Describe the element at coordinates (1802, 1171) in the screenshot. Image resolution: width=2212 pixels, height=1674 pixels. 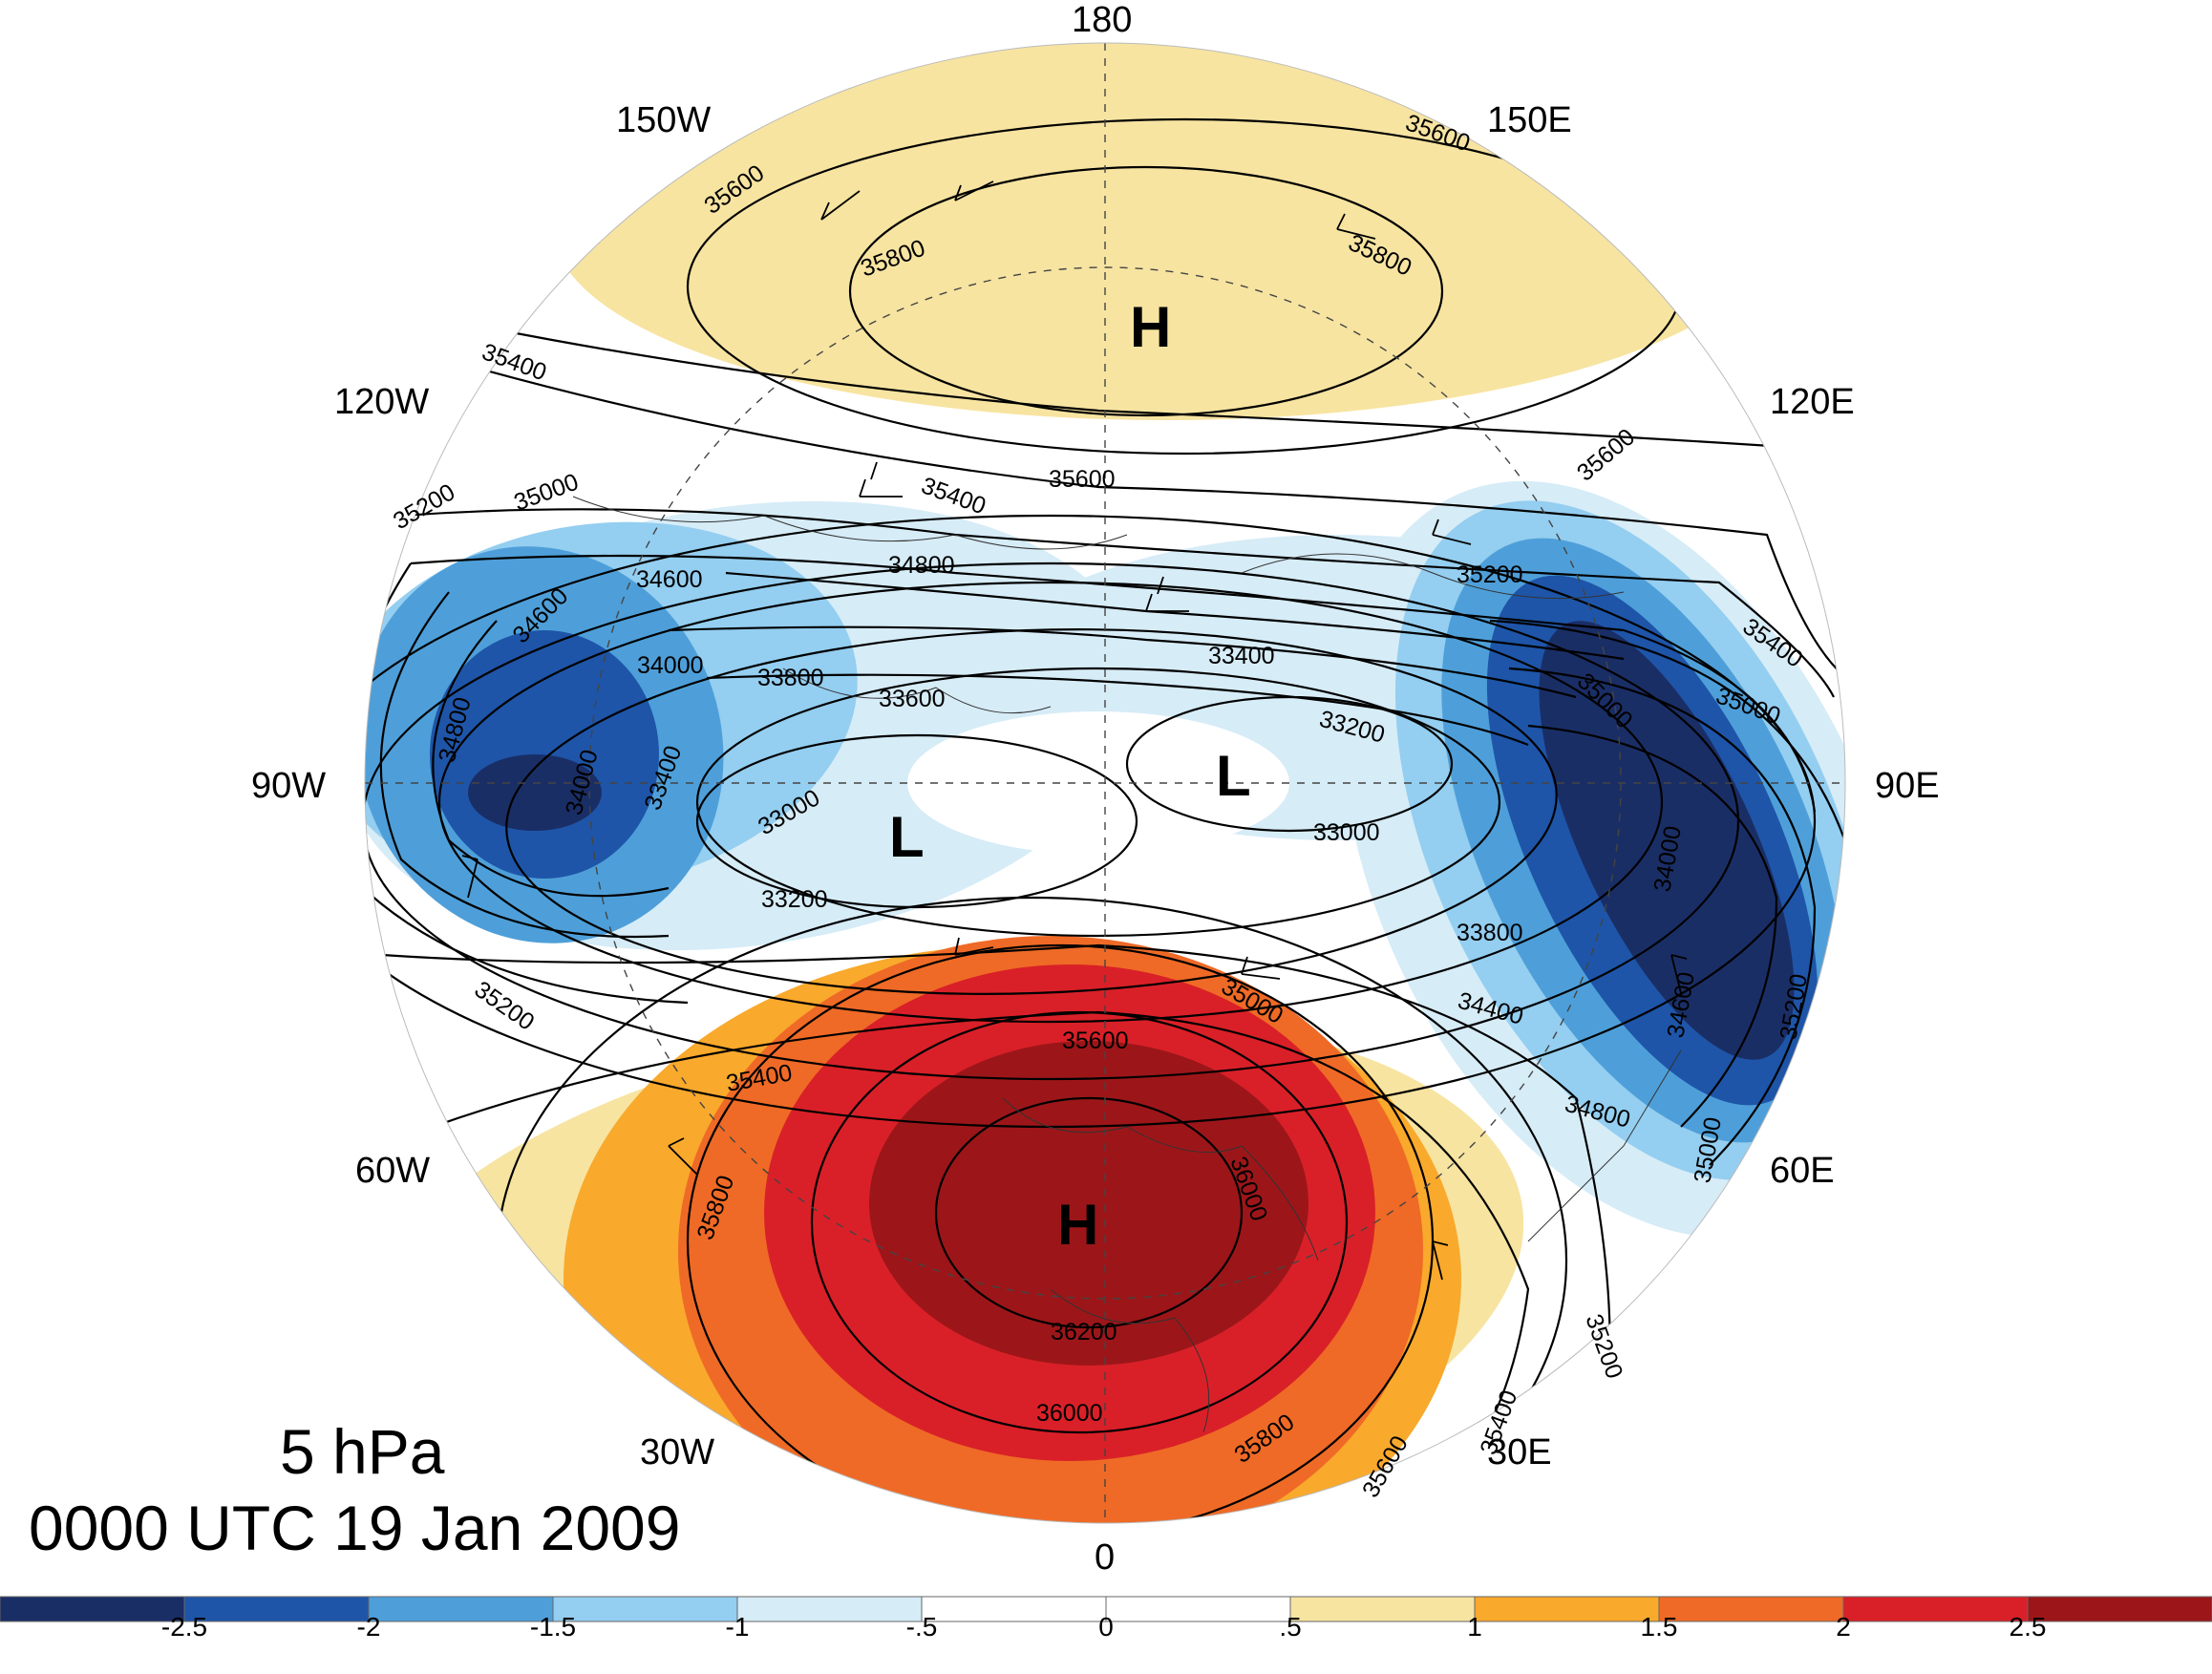
I see `lon-label-60e: 60E` at that location.